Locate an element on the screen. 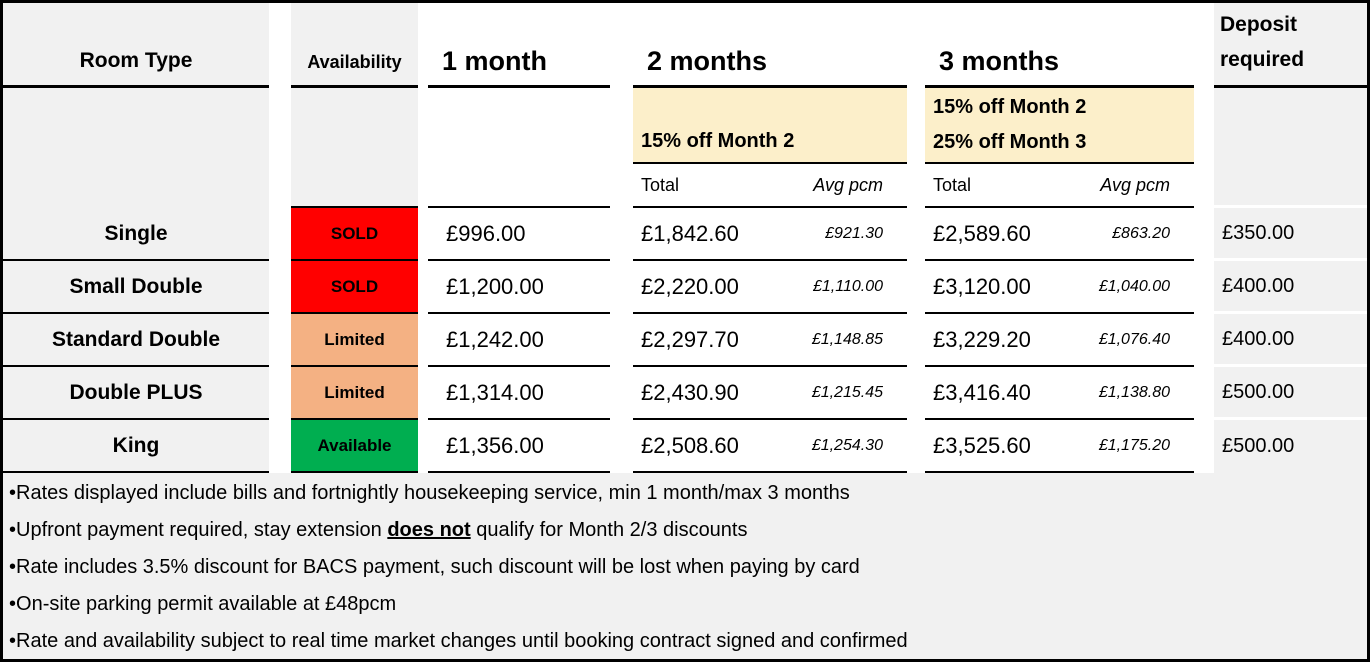  room-name: King is located at coordinates (136, 446).